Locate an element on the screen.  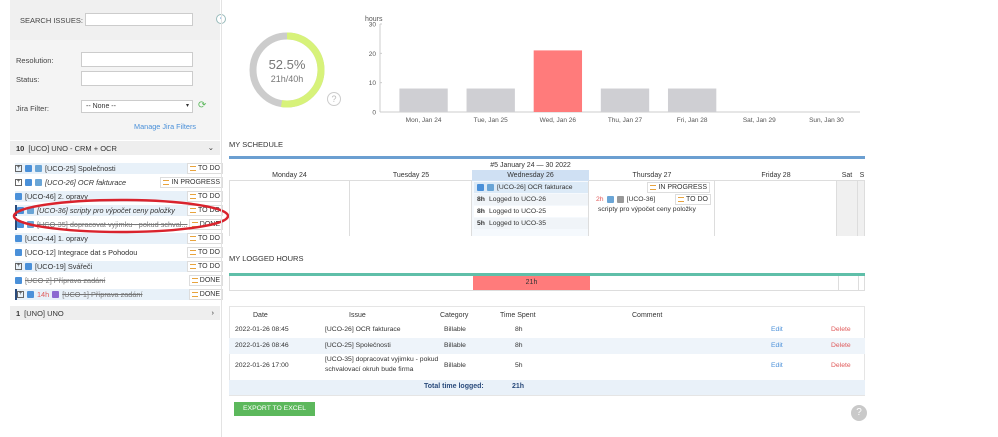
row-date: 2022-01-26 08:45 is located at coordinates (262, 329).